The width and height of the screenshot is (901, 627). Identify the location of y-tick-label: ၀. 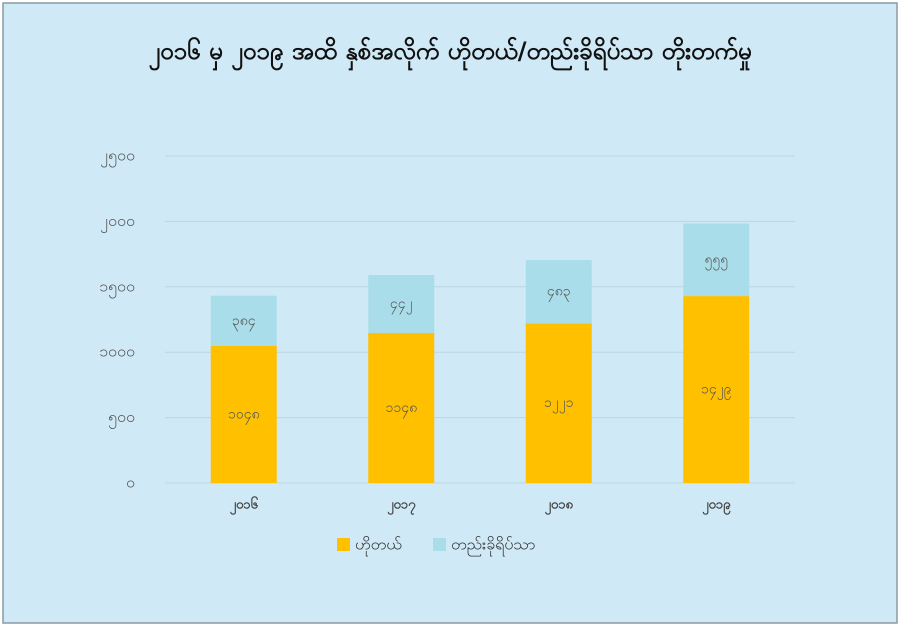
(130, 482).